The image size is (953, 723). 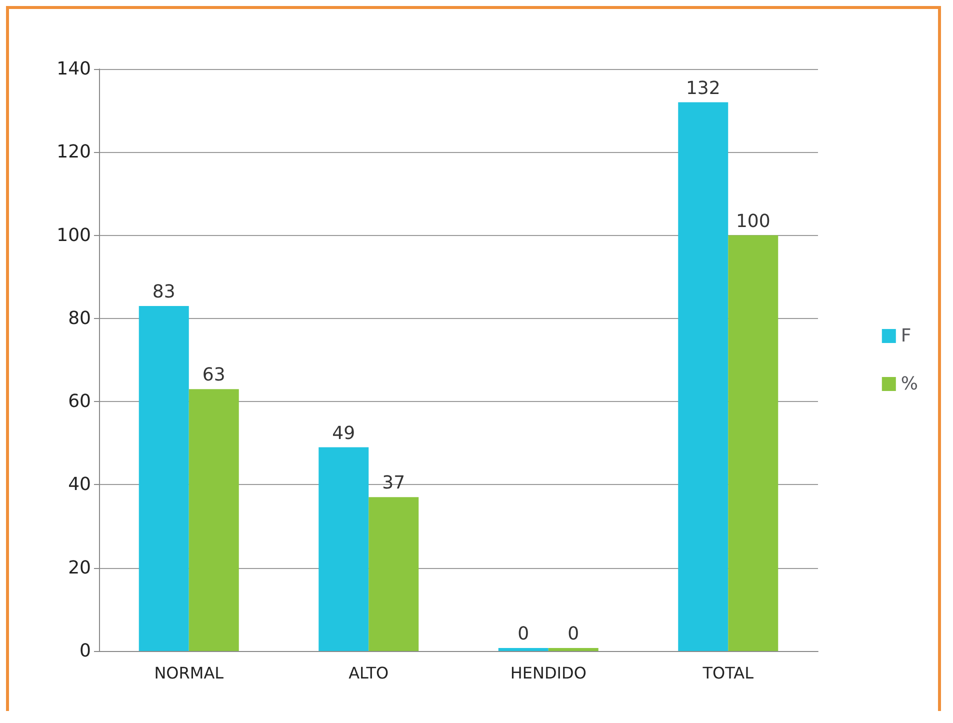 What do you see at coordinates (73, 152) in the screenshot?
I see `y-tick-label: 120` at bounding box center [73, 152].